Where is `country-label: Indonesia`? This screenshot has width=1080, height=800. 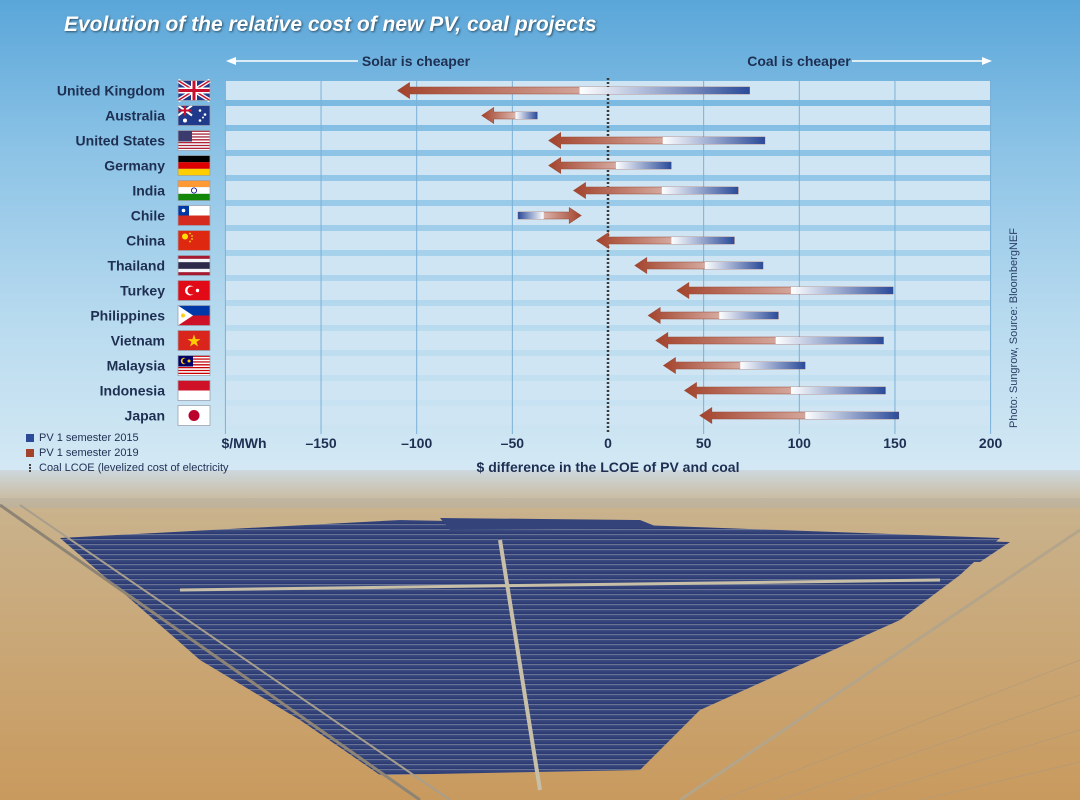 country-label: Indonesia is located at coordinates (133, 391).